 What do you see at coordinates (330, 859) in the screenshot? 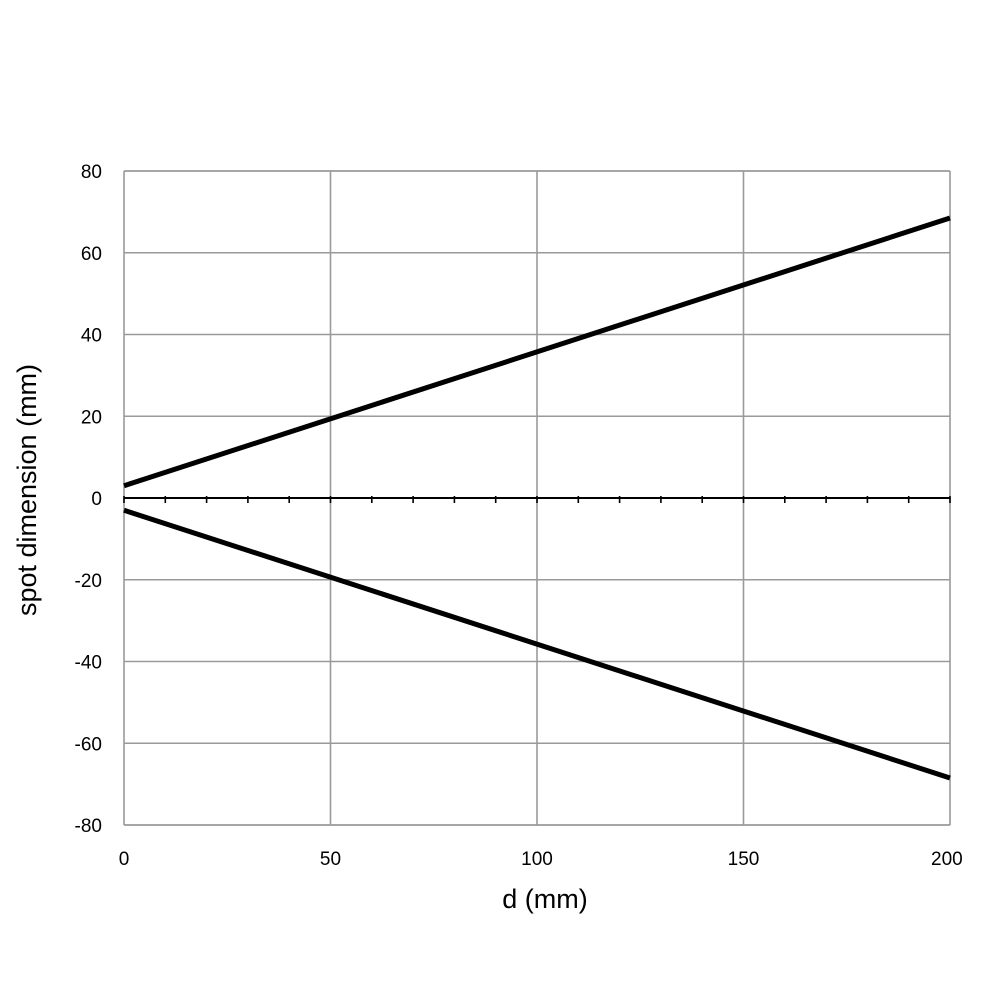
I see `x-tick-label: 50` at bounding box center [330, 859].